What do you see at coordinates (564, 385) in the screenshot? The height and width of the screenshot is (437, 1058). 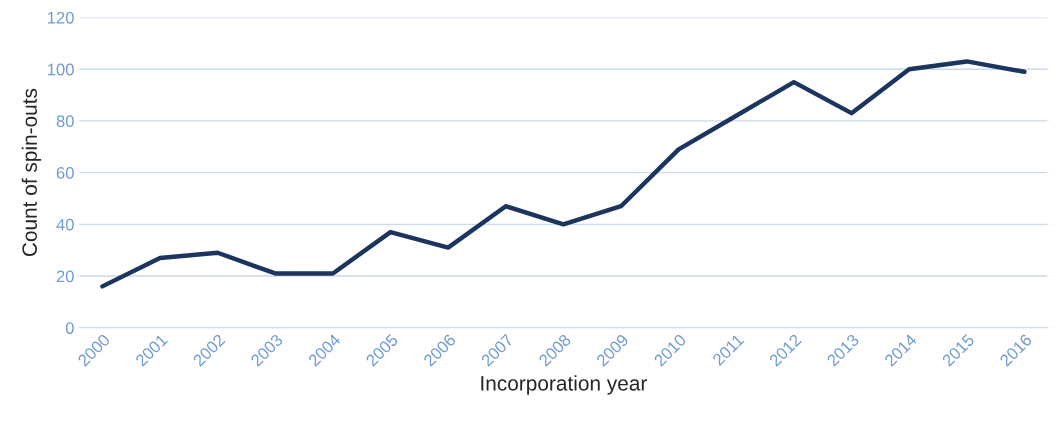 I see `x-axis-title: Incorporation year` at bounding box center [564, 385].